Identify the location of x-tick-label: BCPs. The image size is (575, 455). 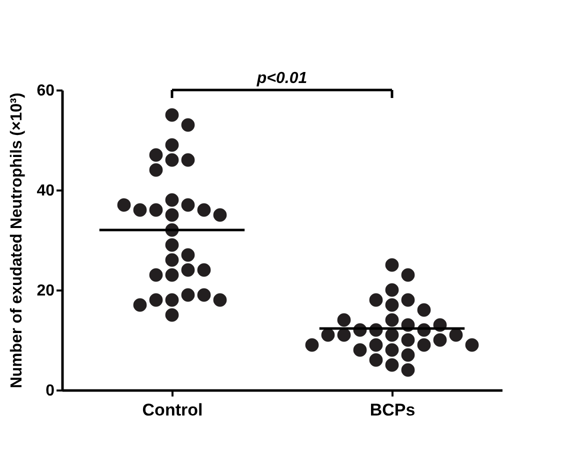
(393, 410).